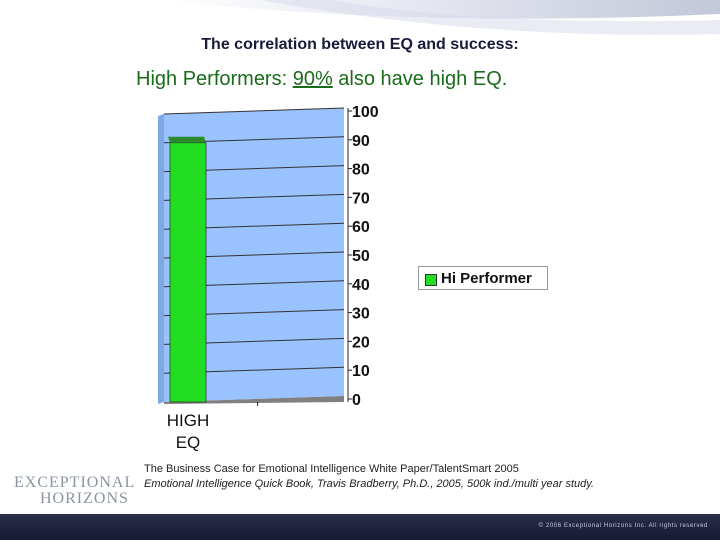 Image resolution: width=720 pixels, height=540 pixels. Describe the element at coordinates (188, 420) in the screenshot. I see `category-label: HIGH` at that location.